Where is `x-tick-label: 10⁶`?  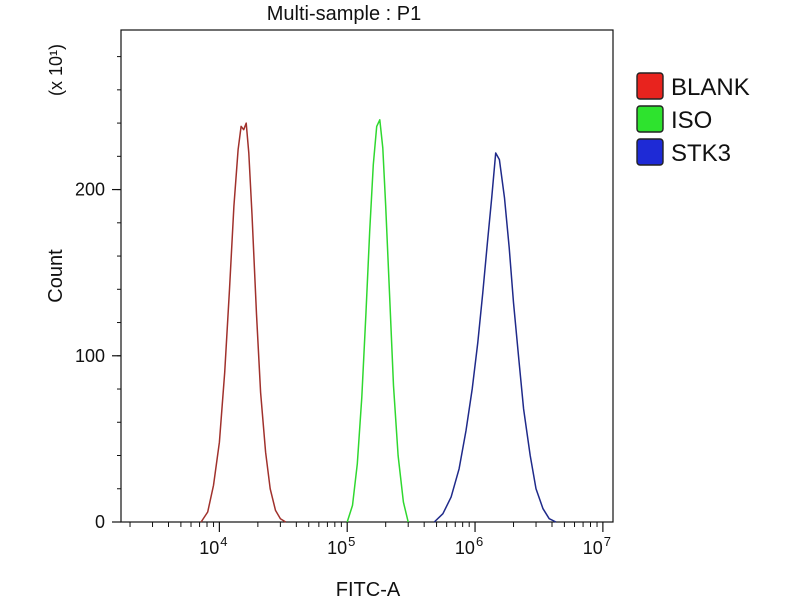 x-tick-label: 10⁶ is located at coordinates (469, 546).